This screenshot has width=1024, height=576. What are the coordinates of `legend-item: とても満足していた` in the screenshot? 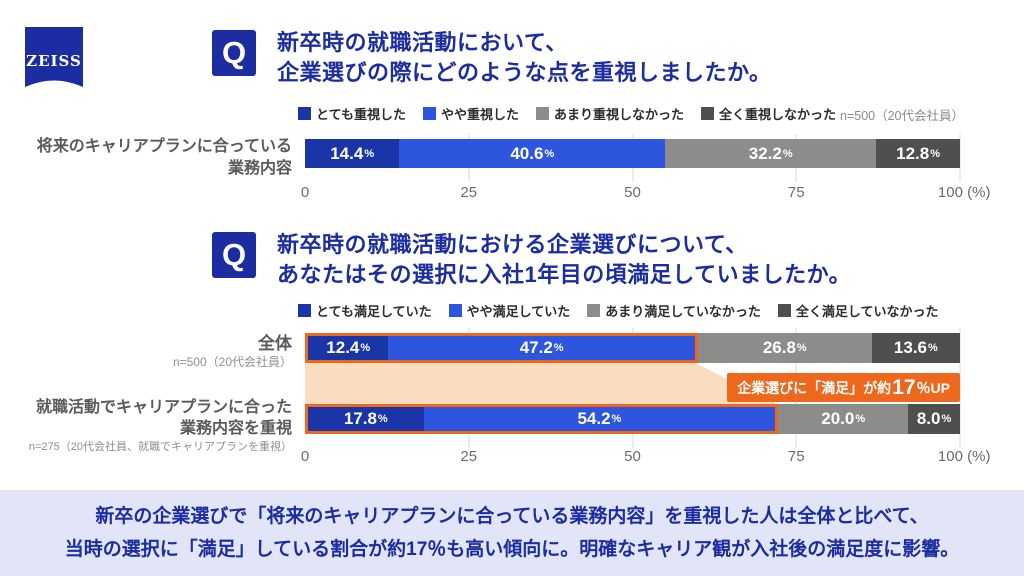 It's located at (365, 310).